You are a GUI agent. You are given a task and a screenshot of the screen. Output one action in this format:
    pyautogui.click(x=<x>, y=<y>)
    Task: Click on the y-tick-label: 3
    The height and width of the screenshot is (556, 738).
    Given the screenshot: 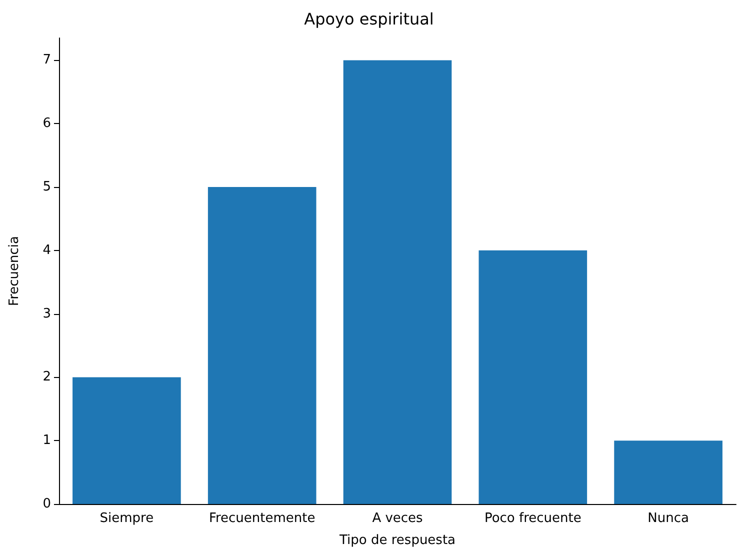 What is the action you would take?
    pyautogui.click(x=46, y=314)
    